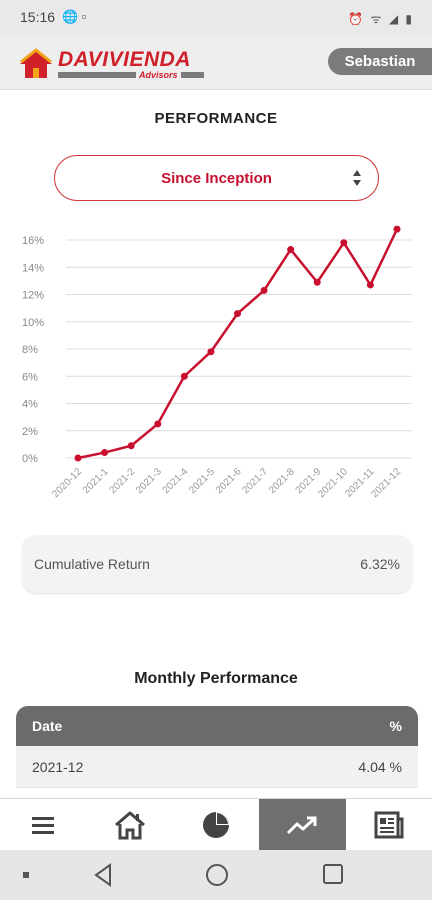 This screenshot has width=432, height=900. I want to click on android-nav-bar, so click(216, 875).